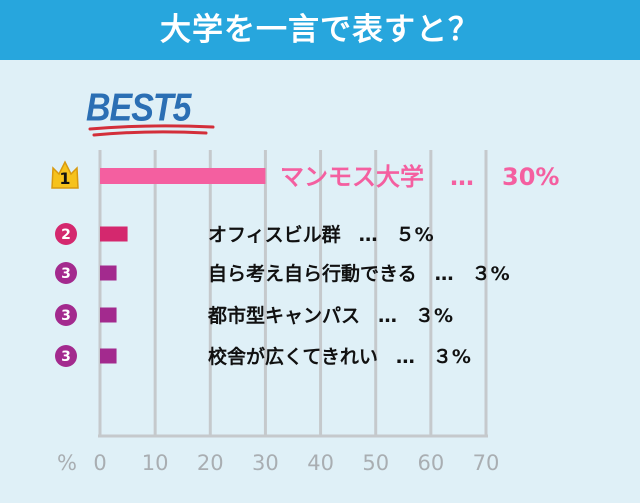  What do you see at coordinates (265, 463) in the screenshot?
I see `x-tick-label: 30` at bounding box center [265, 463].